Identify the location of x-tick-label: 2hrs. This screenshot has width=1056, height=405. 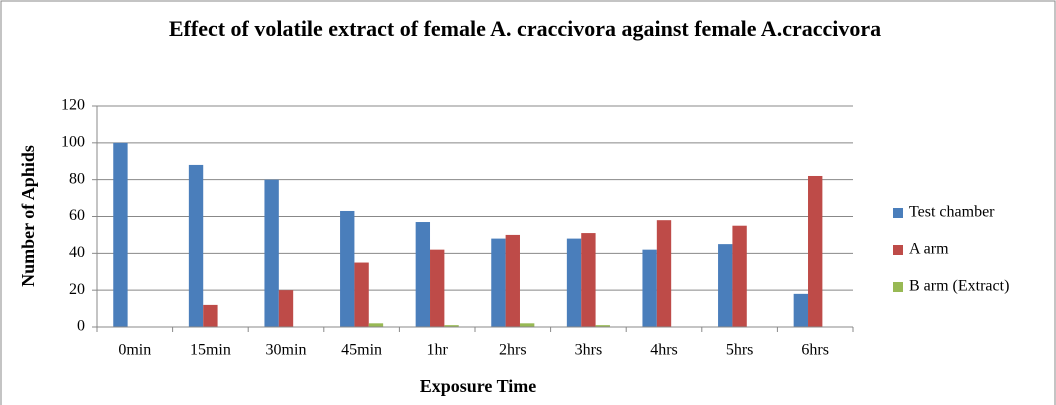
(513, 350).